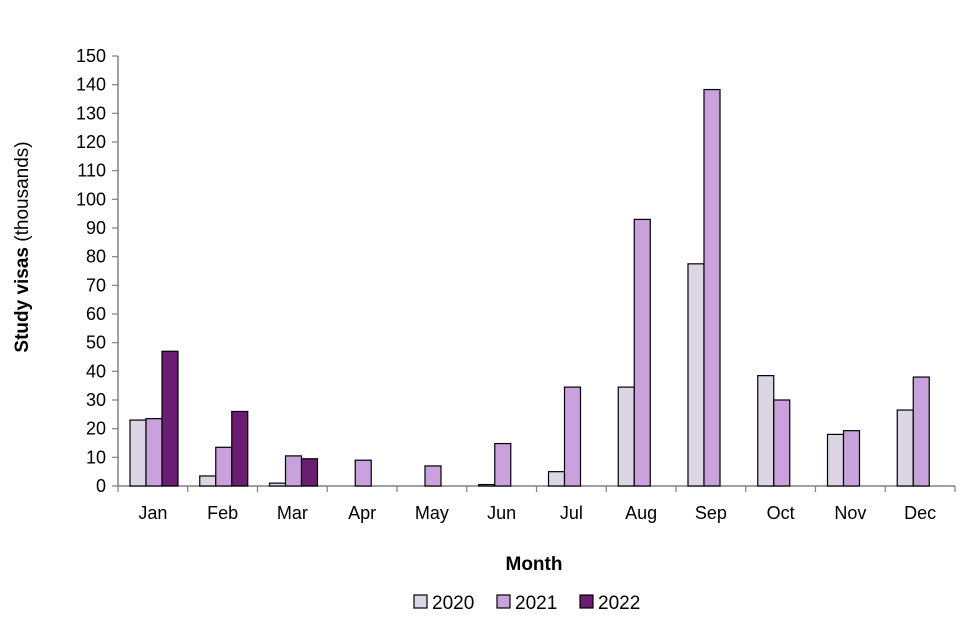 The width and height of the screenshot is (960, 640). I want to click on y-axis-title-unit: (thousands), so click(22, 194).